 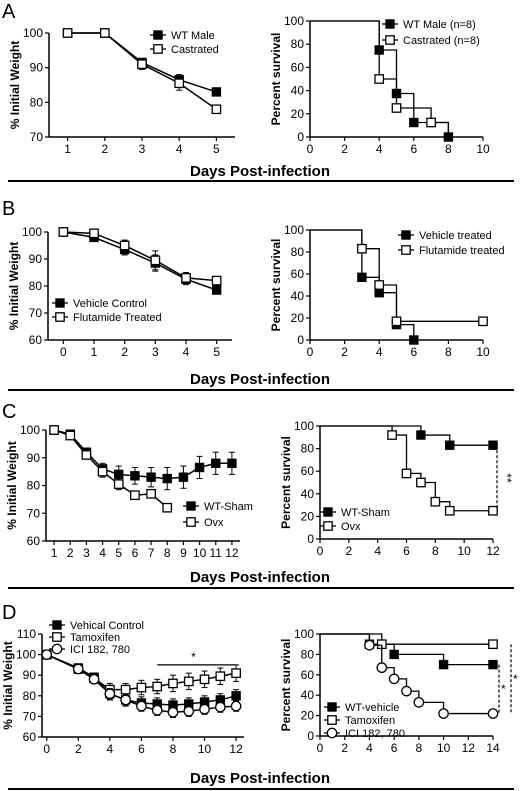 What do you see at coordinates (310, 539) in the screenshot?
I see `y-tick-label: 0` at bounding box center [310, 539].